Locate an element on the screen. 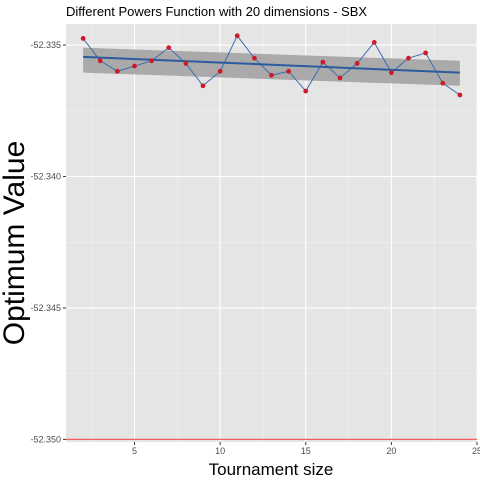 Image resolution: width=480 pixels, height=480 pixels. y-tick-label: -52.335 is located at coordinates (45, 45).